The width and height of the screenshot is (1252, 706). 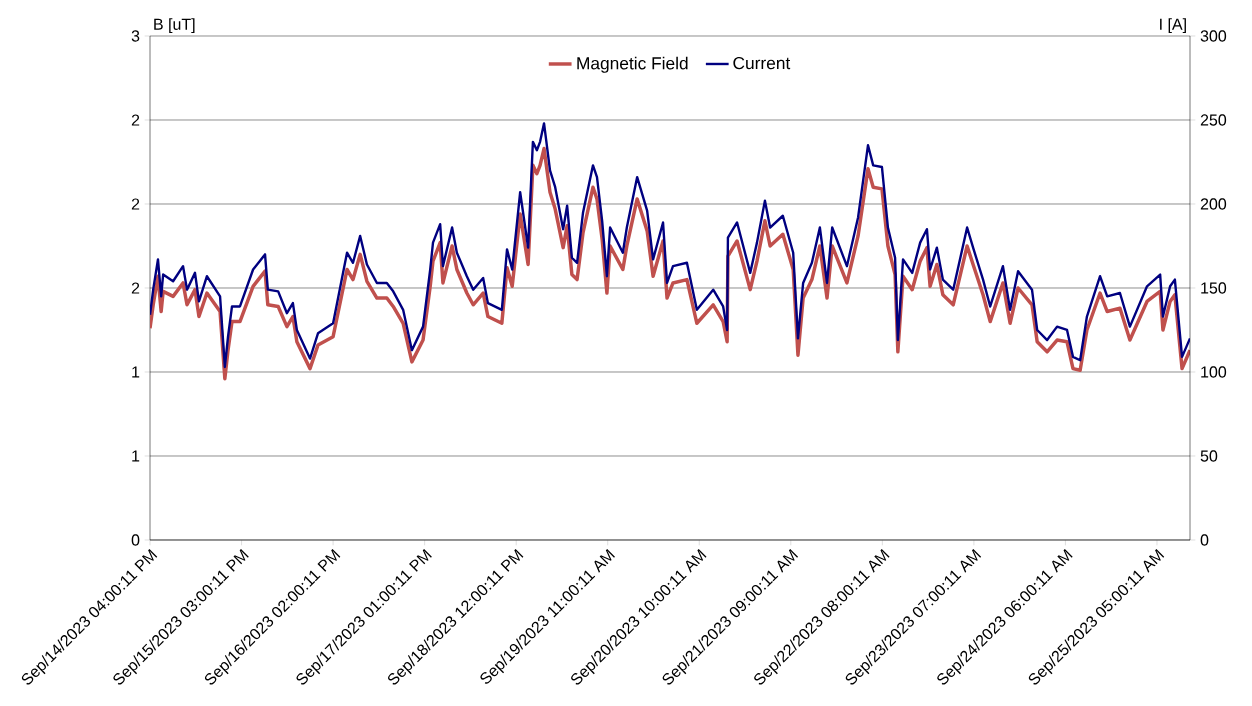 I want to click on y-tick-label: 0, so click(x=135, y=540).